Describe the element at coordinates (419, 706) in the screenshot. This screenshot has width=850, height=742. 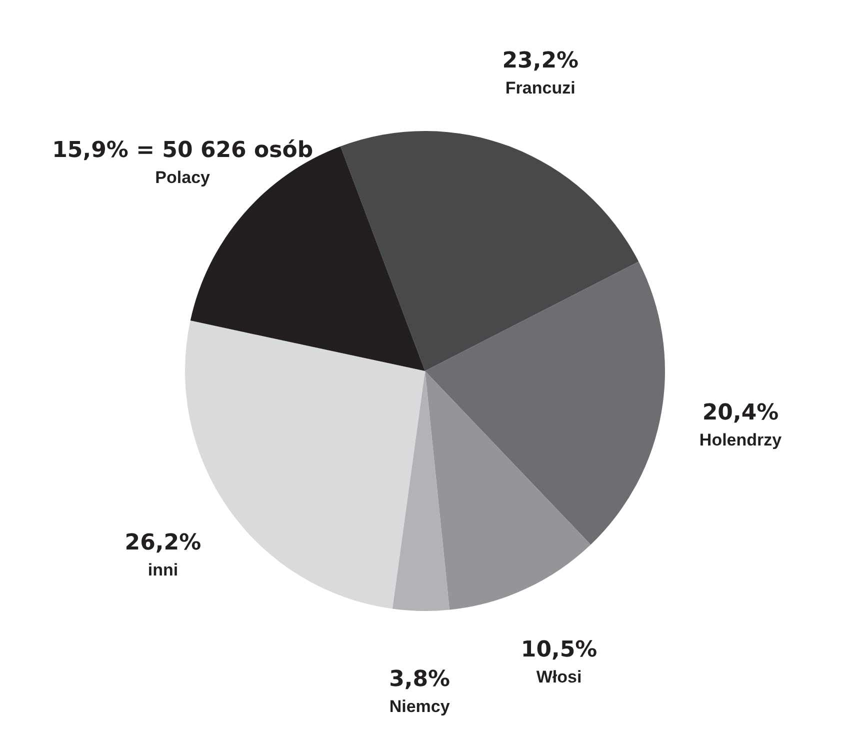
I see `slice-label: Niemcy` at that location.